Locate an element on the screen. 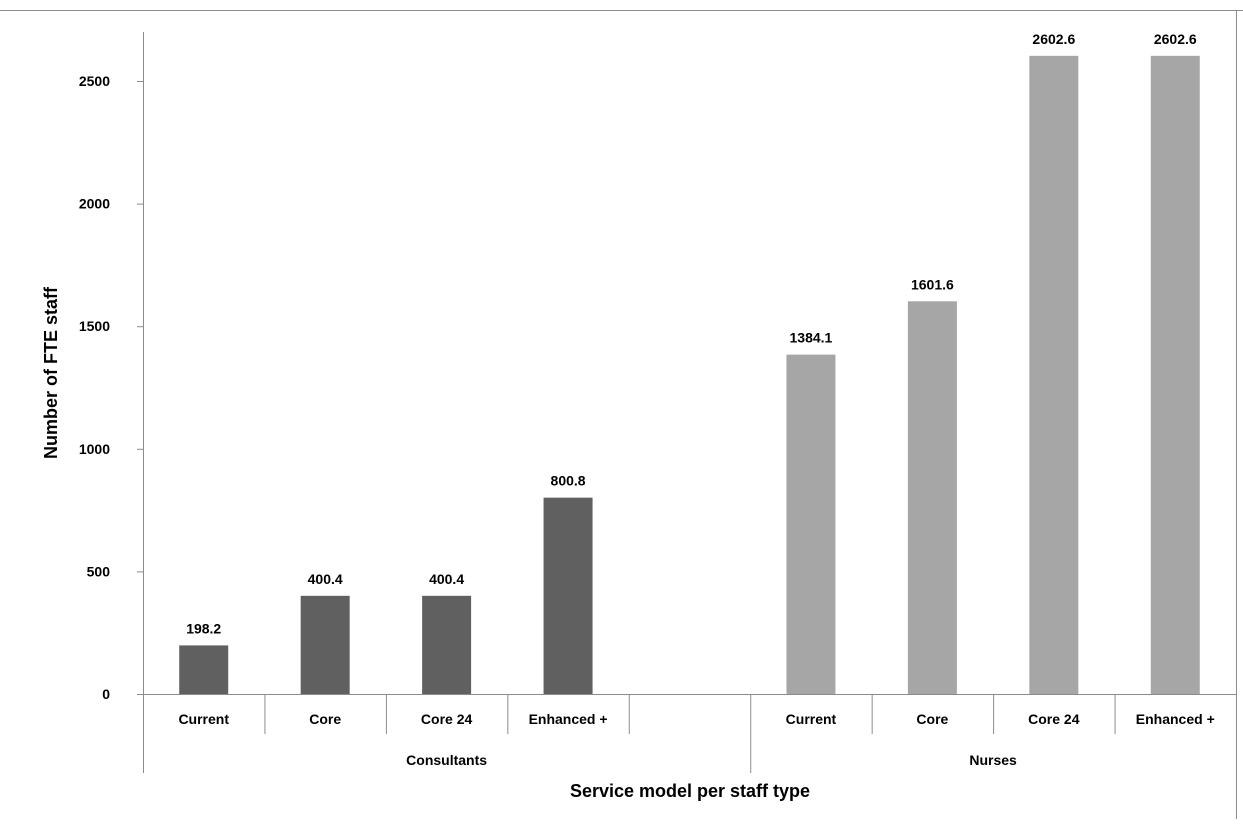 Image resolution: width=1243 pixels, height=824 pixels. y-tick-label: 2000 is located at coordinates (94, 204).